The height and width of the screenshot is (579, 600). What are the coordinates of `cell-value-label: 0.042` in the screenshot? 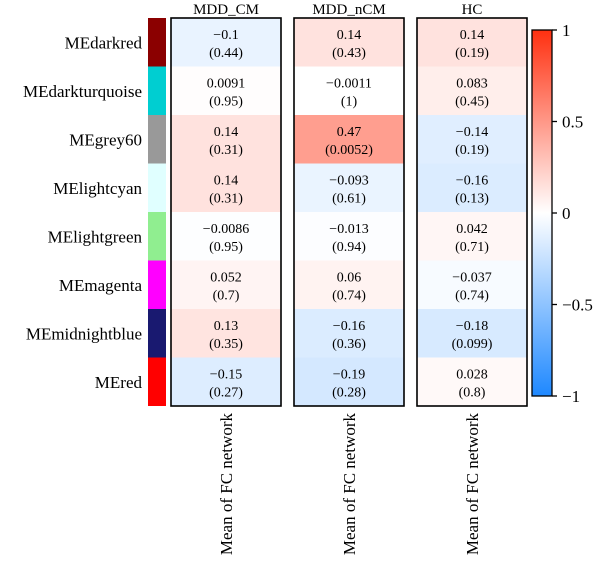 It's located at (472, 229).